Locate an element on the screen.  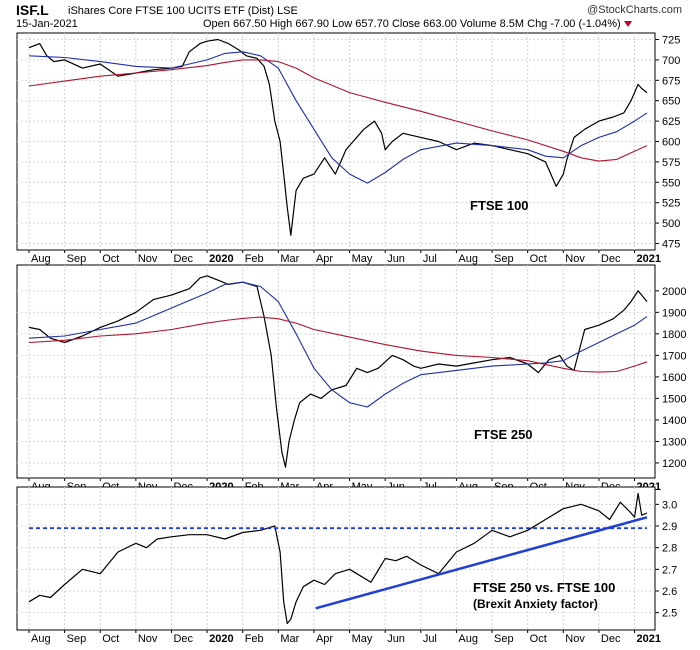
y-tick-label: 1600 is located at coordinates (674, 378).